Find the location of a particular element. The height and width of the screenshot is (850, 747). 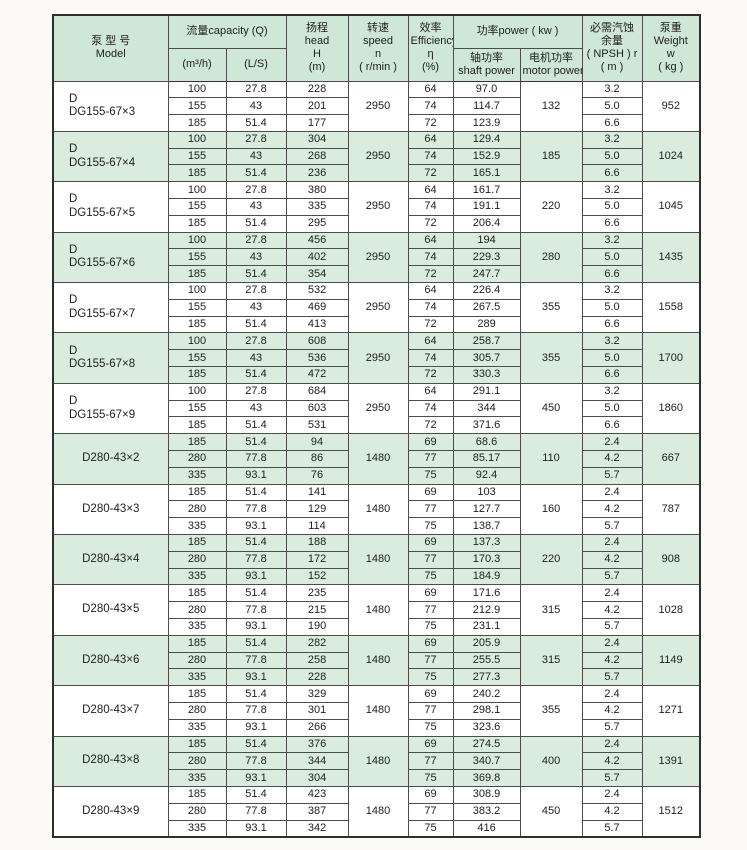

table-row: D280-43×6 185 51.4 282 1480 69 205.9 315 2.4 1149 is located at coordinates (376, 660).